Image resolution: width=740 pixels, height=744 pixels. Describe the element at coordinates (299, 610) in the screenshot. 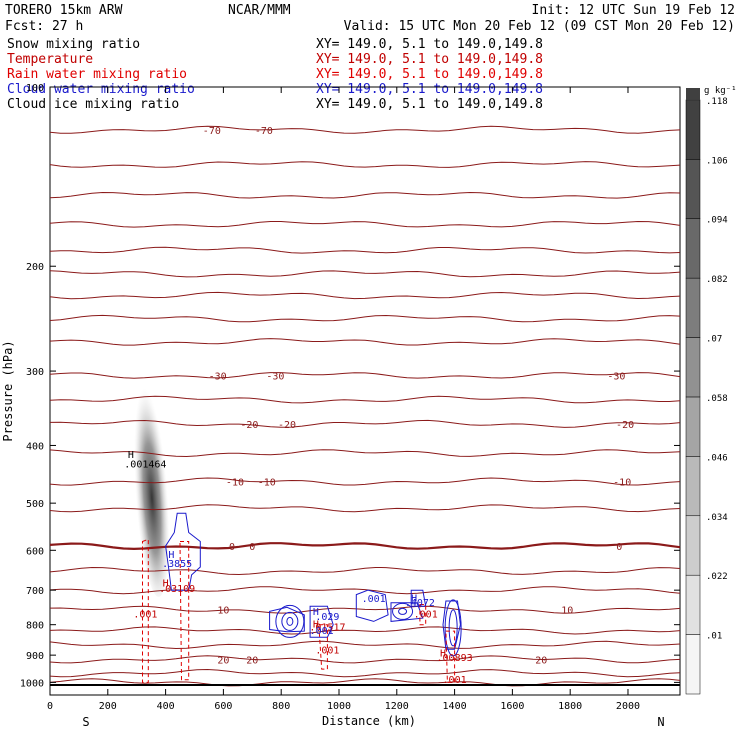

I see `rain-water-contours` at that location.